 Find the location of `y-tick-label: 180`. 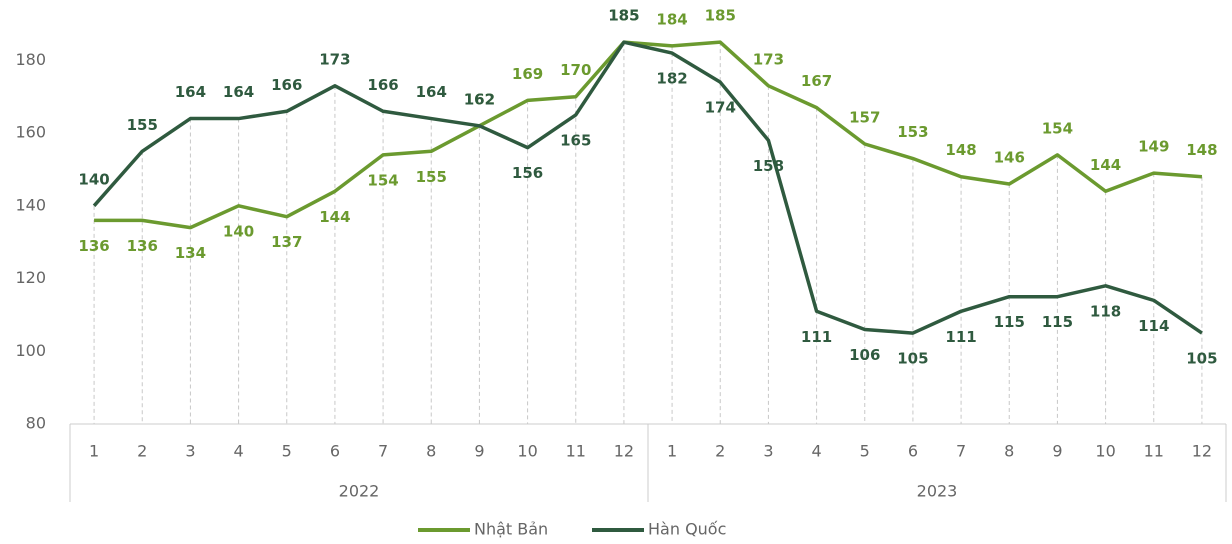

y-tick-label: 180 is located at coordinates (30, 59).